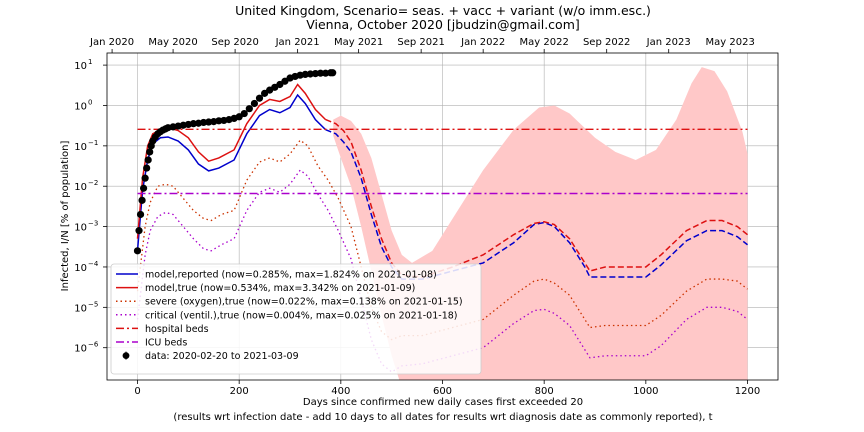 Image resolution: width=864 pixels, height=432 pixels. What do you see at coordinates (65, 216) in the screenshot?
I see `y-axis-label: Infected, I/N [% of population]` at bounding box center [65, 216].